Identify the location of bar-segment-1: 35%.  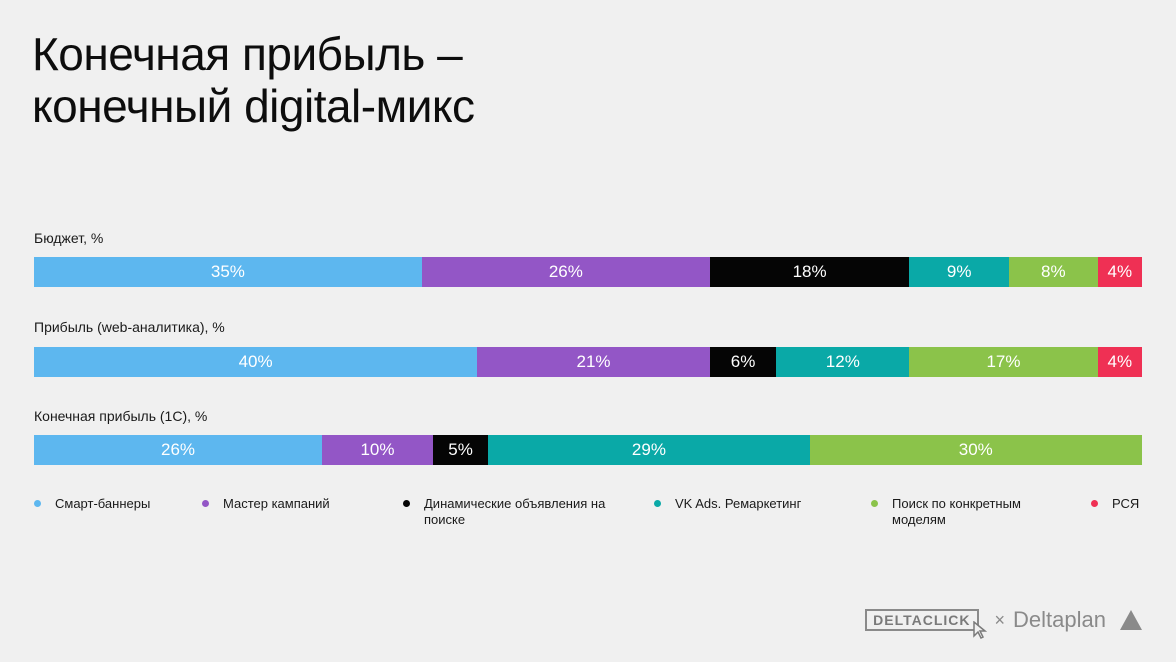
(228, 272).